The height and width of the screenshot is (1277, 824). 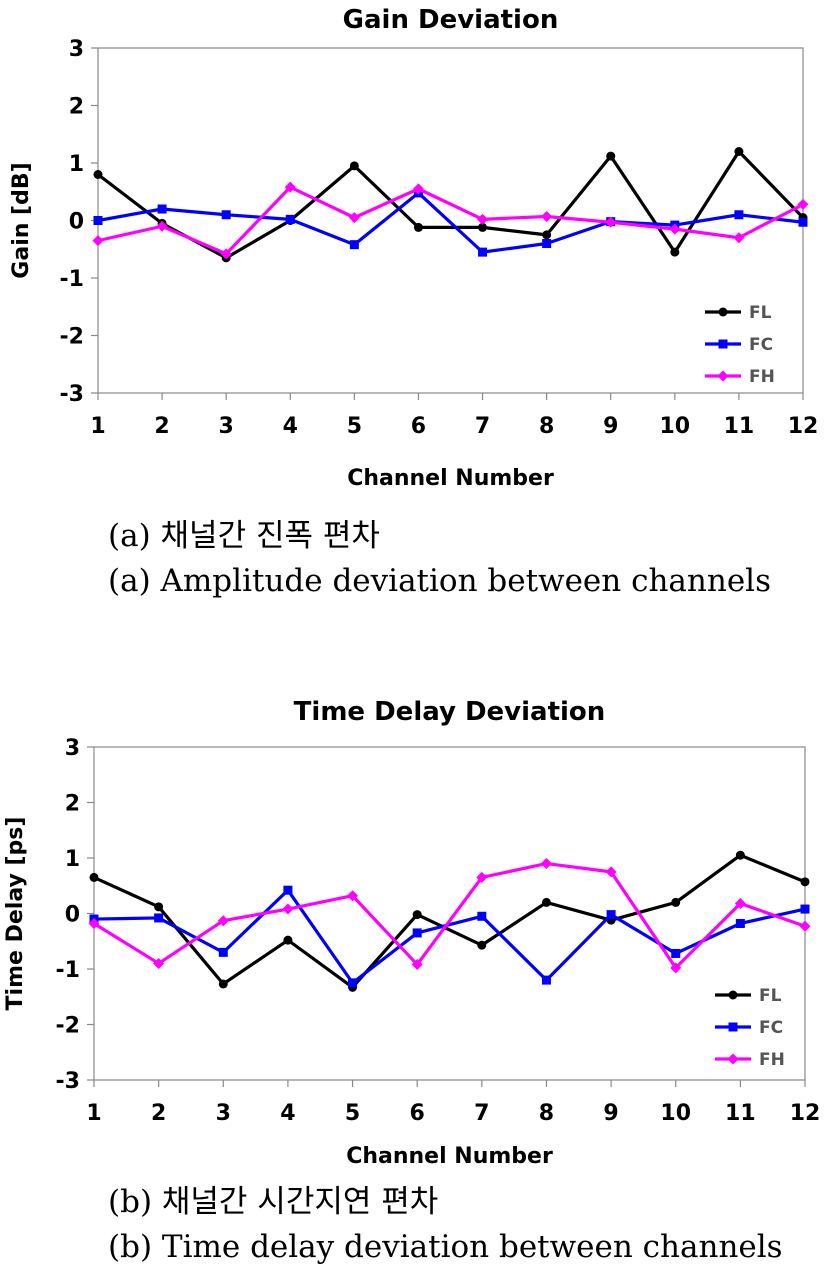 I want to click on delay-y-tick-label: -1, so click(x=68, y=970).